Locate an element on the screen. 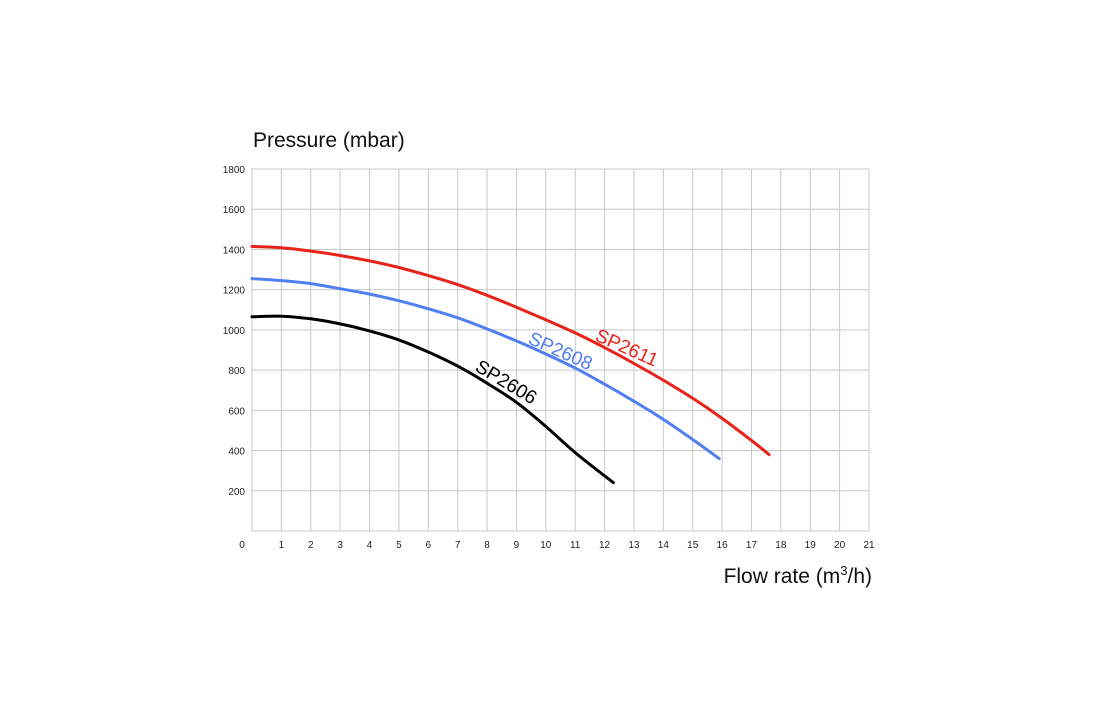  y-tick-label: 1000 is located at coordinates (234, 331).